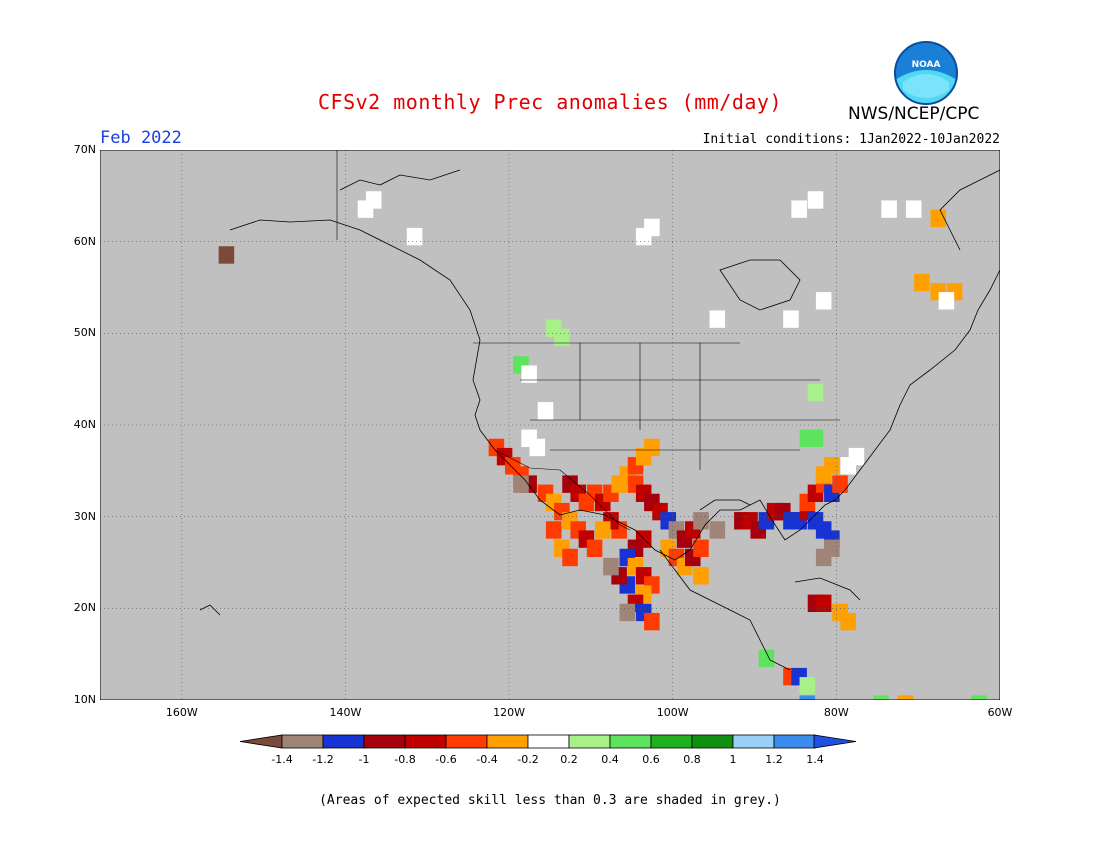 This screenshot has height=850, width=1100. I want to click on longitude-tick-label: 160W, so click(181, 712).